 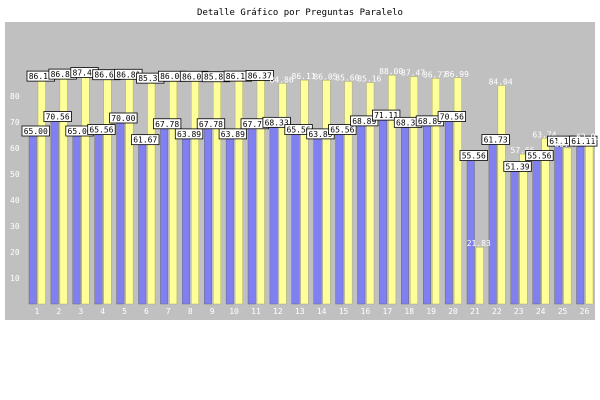 What do you see at coordinates (15, 96) in the screenshot?
I see `y-tick-label: 80` at bounding box center [15, 96].